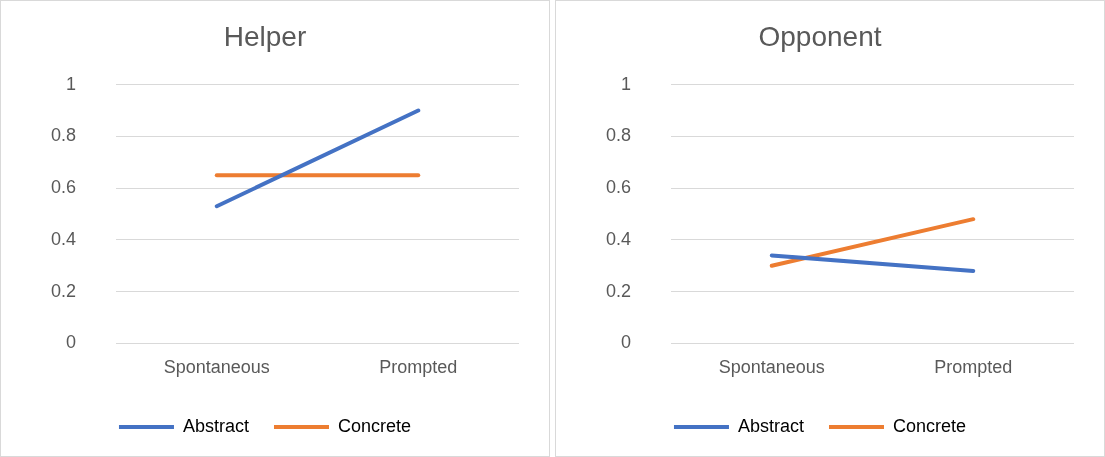  What do you see at coordinates (820, 36) in the screenshot?
I see `chart-title: Opponent` at bounding box center [820, 36].